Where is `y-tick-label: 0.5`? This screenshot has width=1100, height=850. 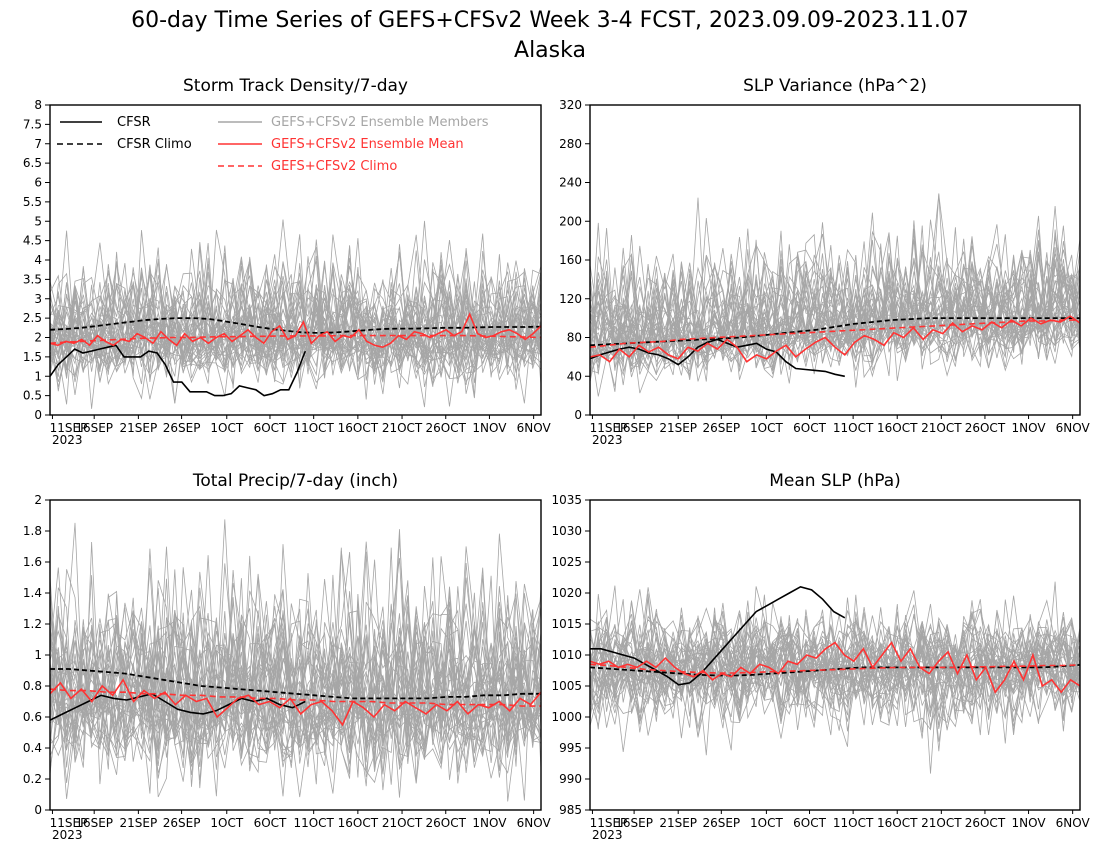
y-tick-label: 0.5 is located at coordinates (32, 396).